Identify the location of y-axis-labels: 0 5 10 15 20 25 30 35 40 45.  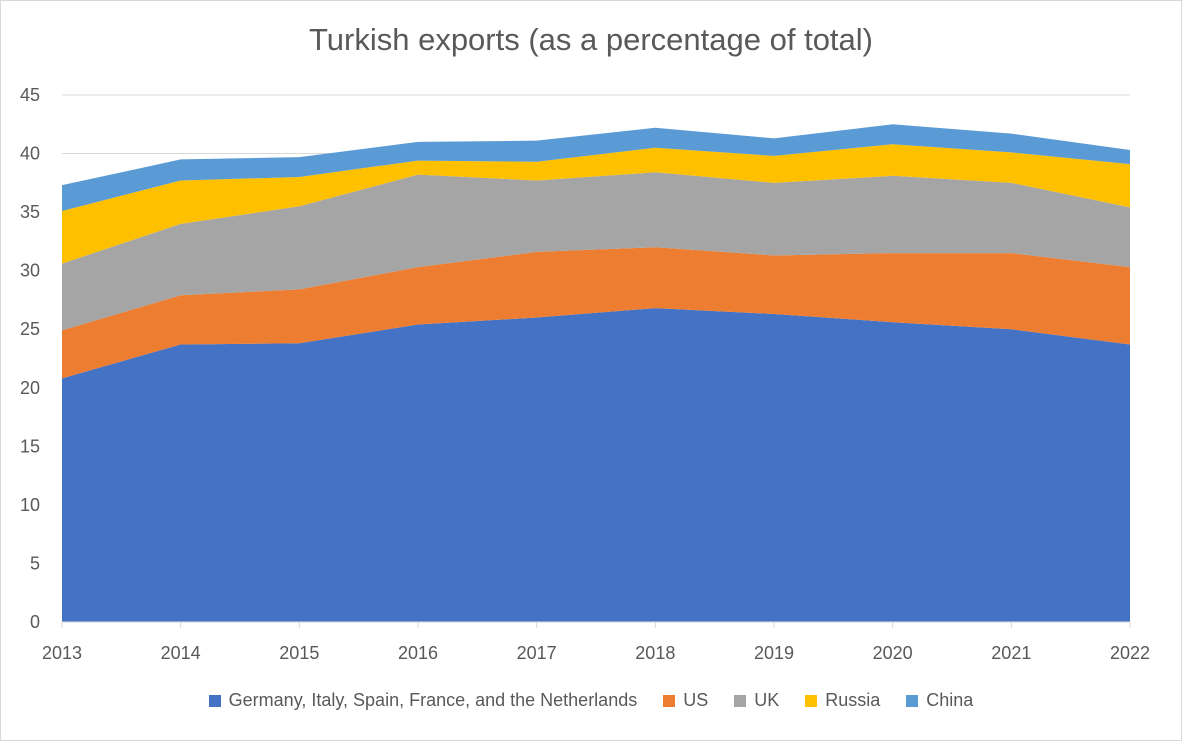
(30, 358).